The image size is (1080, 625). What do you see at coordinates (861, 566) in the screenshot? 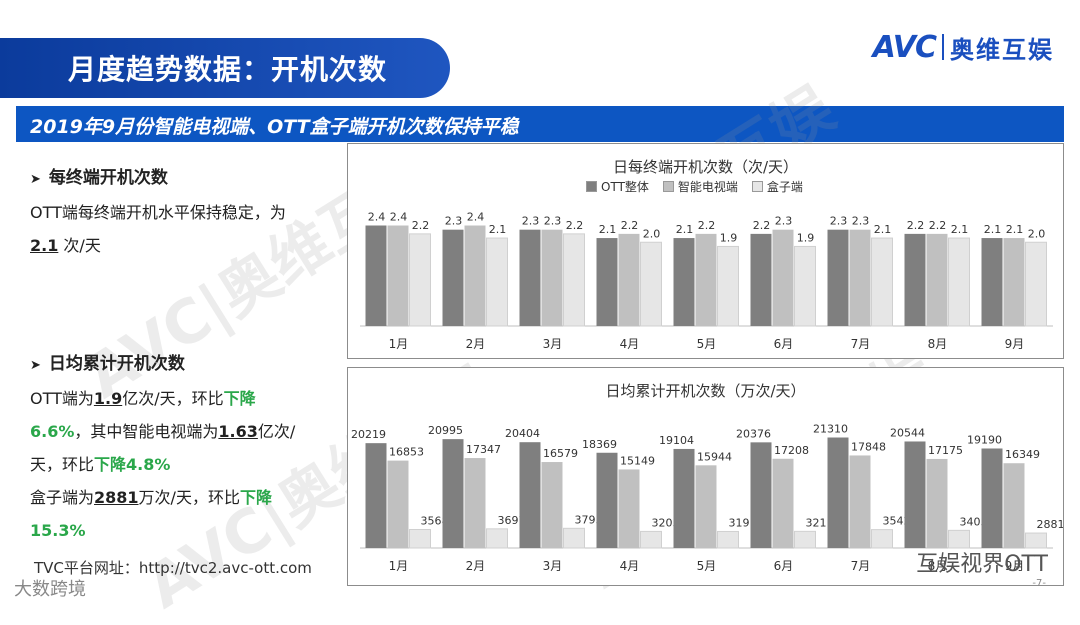
I see `x-tick-label: 7月` at bounding box center [861, 566].